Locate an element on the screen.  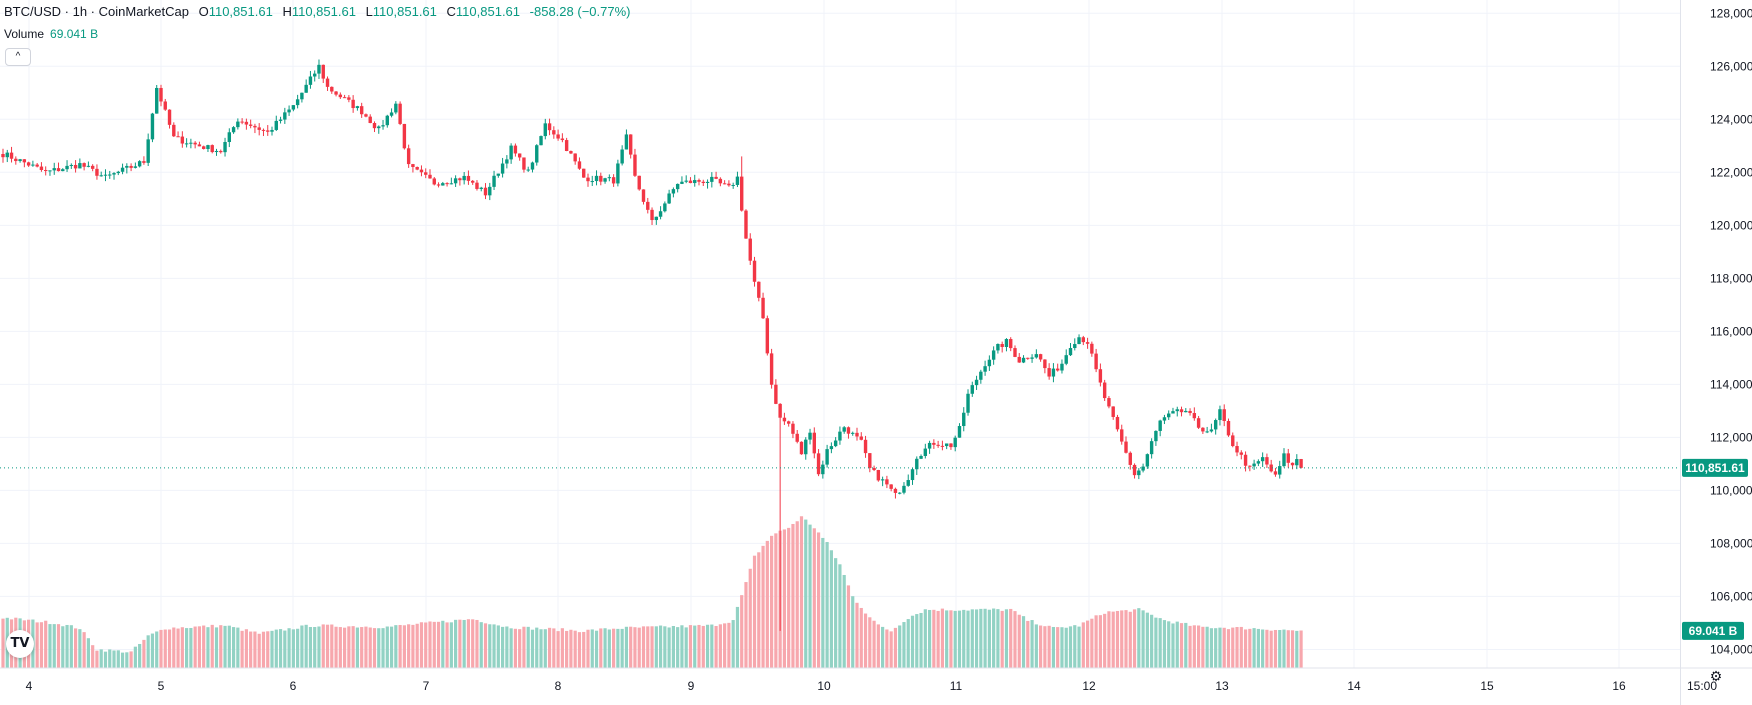
settings-icon: ⚙ is located at coordinates (1716, 676).